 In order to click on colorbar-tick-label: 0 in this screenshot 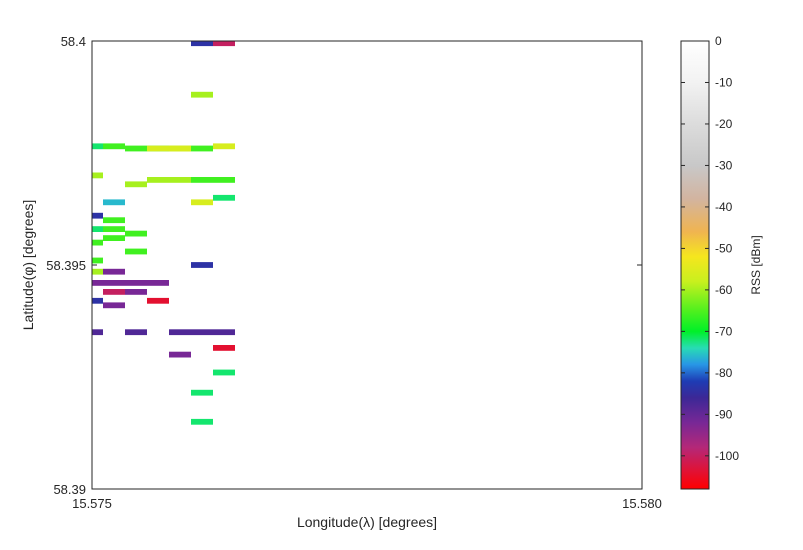, I will do `click(718, 41)`.